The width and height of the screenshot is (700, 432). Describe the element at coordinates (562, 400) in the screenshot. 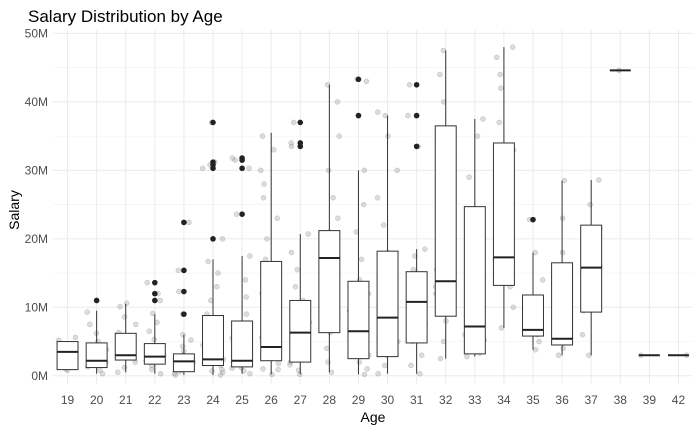

I see `x-tick-label: 36` at that location.